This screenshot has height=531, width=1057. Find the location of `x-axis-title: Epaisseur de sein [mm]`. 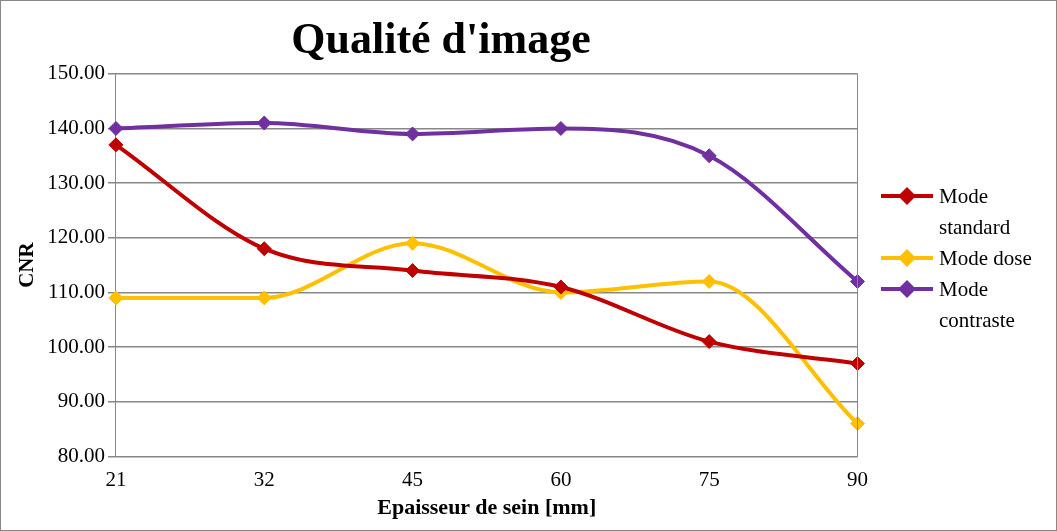

x-axis-title: Epaisseur de sein [mm] is located at coordinates (487, 507).